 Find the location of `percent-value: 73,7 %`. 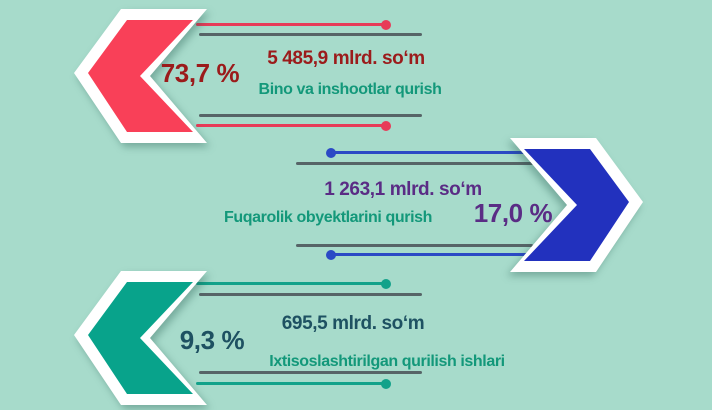

percent-value: 73,7 % is located at coordinates (200, 73).